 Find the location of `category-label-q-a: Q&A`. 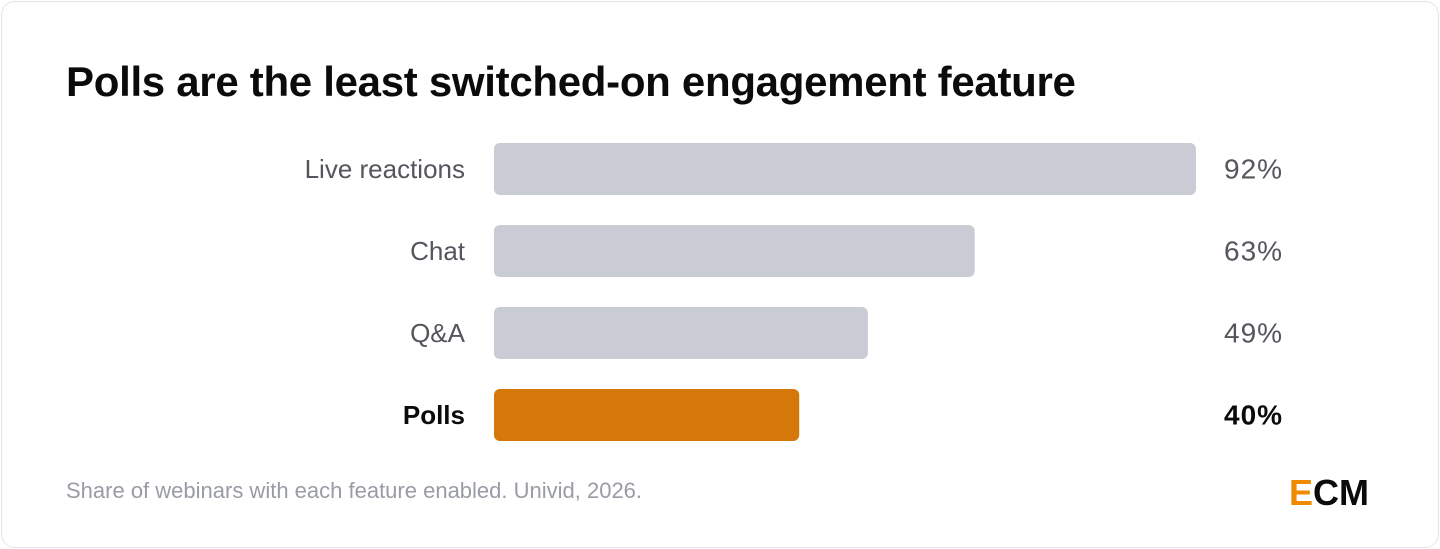

category-label-q-a: Q&A is located at coordinates (438, 333).